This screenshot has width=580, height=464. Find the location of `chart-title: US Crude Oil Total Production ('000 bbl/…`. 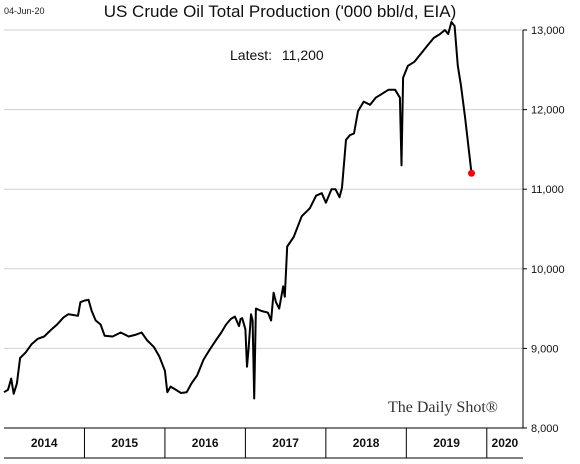

chart-title: US Crude Oil Total Production ('000 bbl/… is located at coordinates (280, 11).